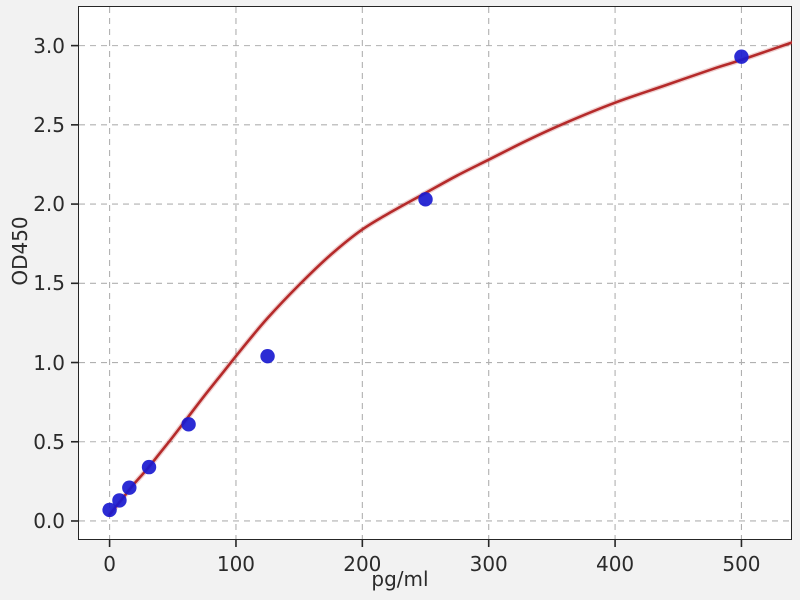  Describe the element at coordinates (20, 251) in the screenshot. I see `y-axis-title: OD450` at that location.